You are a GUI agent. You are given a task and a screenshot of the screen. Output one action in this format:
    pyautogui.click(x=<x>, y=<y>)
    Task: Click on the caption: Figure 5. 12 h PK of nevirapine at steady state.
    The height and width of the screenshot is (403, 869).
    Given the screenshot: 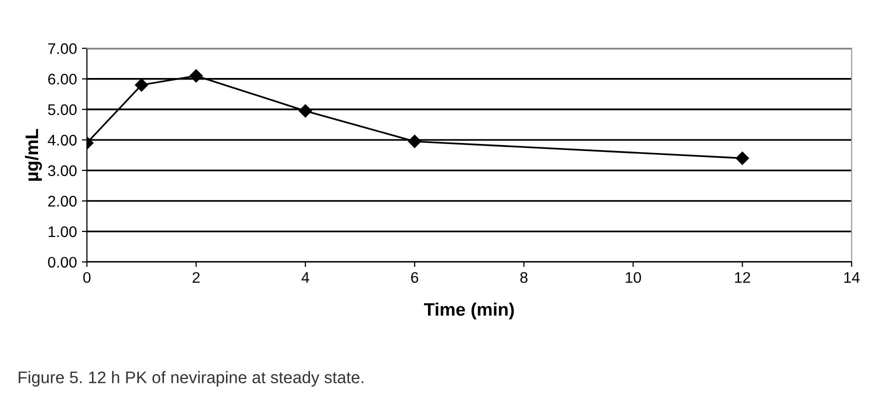 What is the action you would take?
    pyautogui.click(x=191, y=379)
    